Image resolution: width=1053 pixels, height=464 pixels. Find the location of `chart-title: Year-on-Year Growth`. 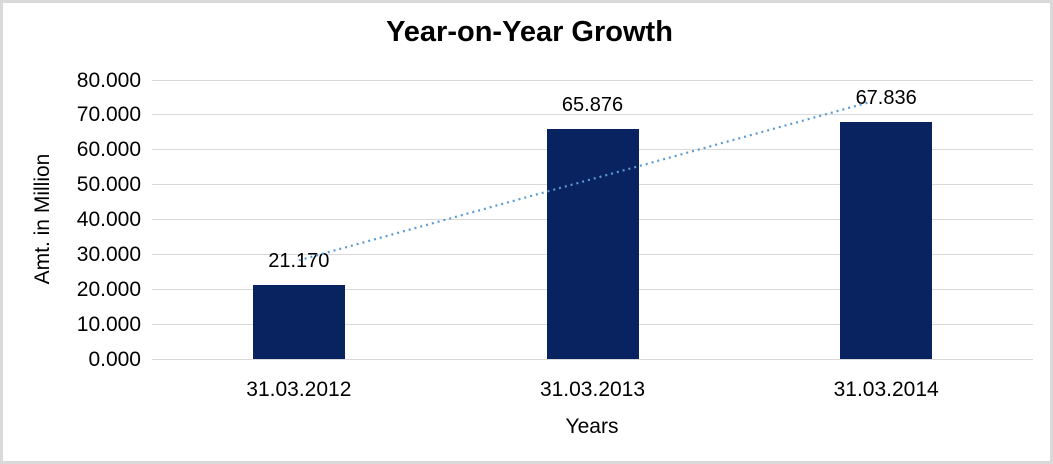

chart-title: Year-on-Year Growth is located at coordinates (529, 32).